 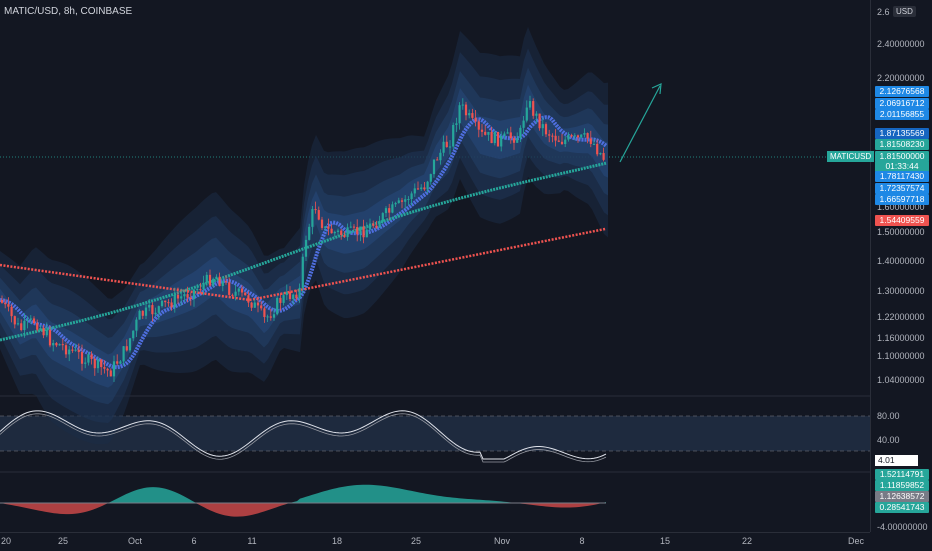 What do you see at coordinates (747, 541) in the screenshot?
I see `time-tick: 22` at bounding box center [747, 541].